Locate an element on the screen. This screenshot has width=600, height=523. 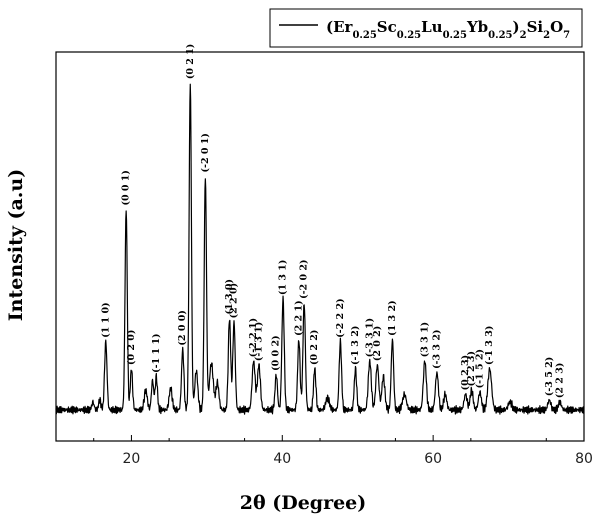
legend-subscript: 7 is located at coordinates (566, 35).